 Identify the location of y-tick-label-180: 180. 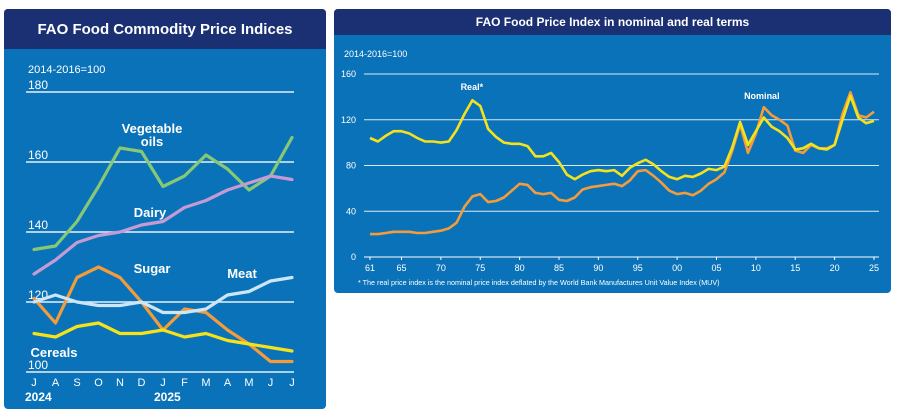
(38, 85).